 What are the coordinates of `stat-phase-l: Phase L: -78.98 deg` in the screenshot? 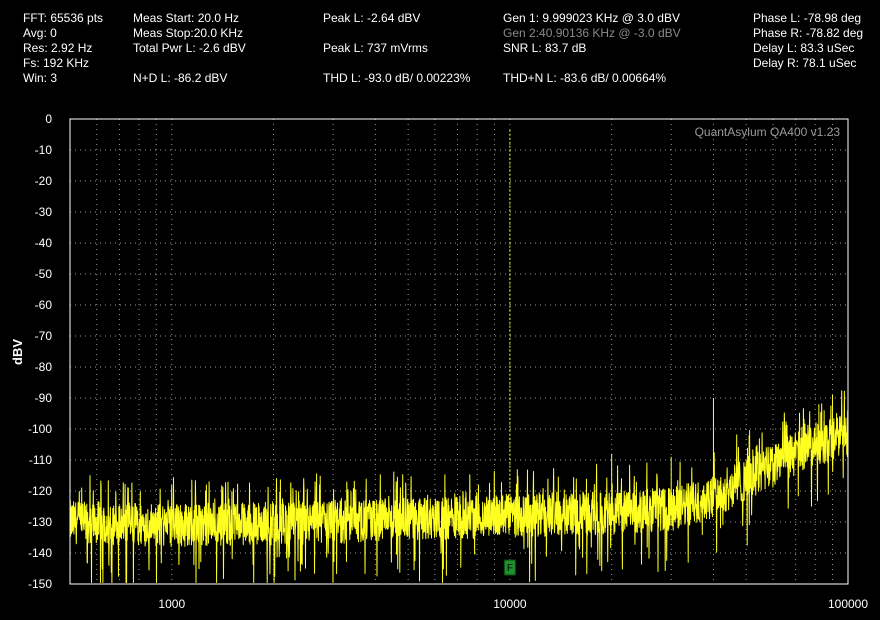 It's located at (807, 18).